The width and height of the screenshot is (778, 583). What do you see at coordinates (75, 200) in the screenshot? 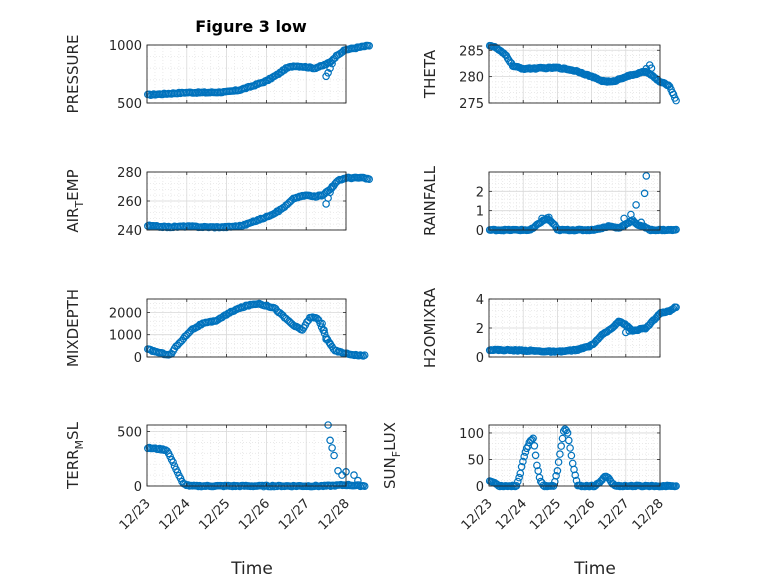
I see `y-axis-label: AIRTEMP` at bounding box center [75, 200].